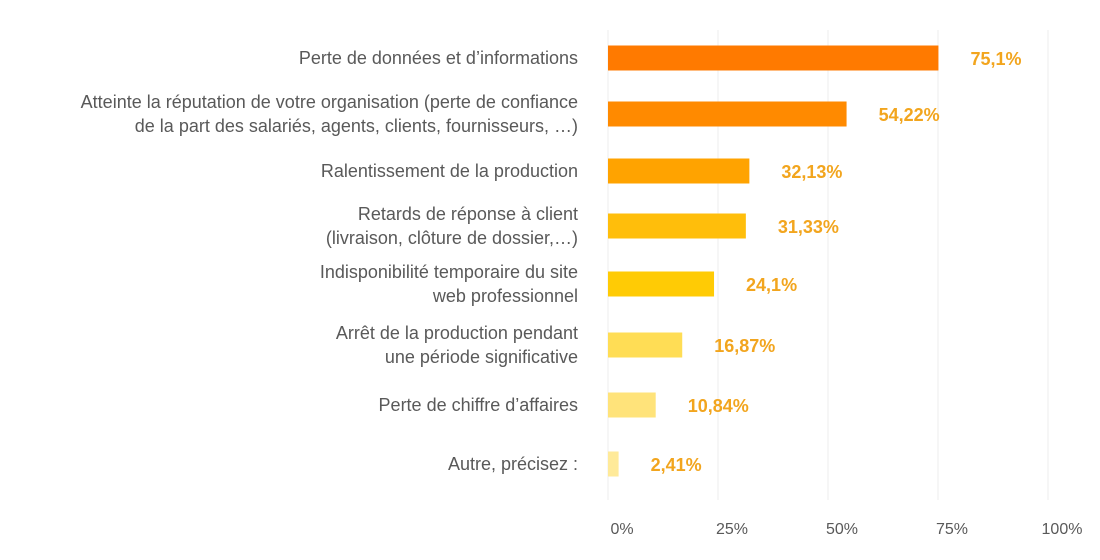 The height and width of the screenshot is (560, 1100). What do you see at coordinates (842, 529) in the screenshot?
I see `x-tick-label-2: 50%` at bounding box center [842, 529].